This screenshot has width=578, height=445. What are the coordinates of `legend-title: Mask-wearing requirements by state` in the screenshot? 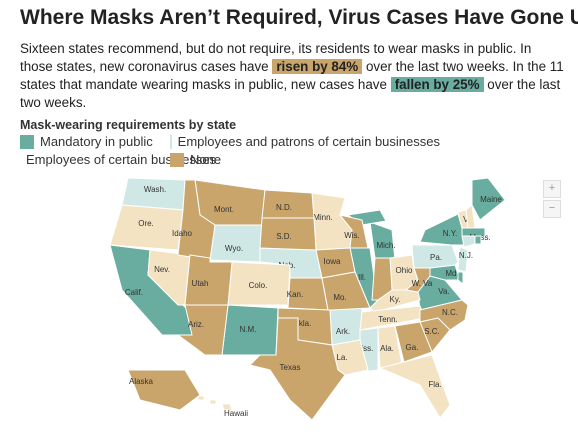 It's located at (128, 125).